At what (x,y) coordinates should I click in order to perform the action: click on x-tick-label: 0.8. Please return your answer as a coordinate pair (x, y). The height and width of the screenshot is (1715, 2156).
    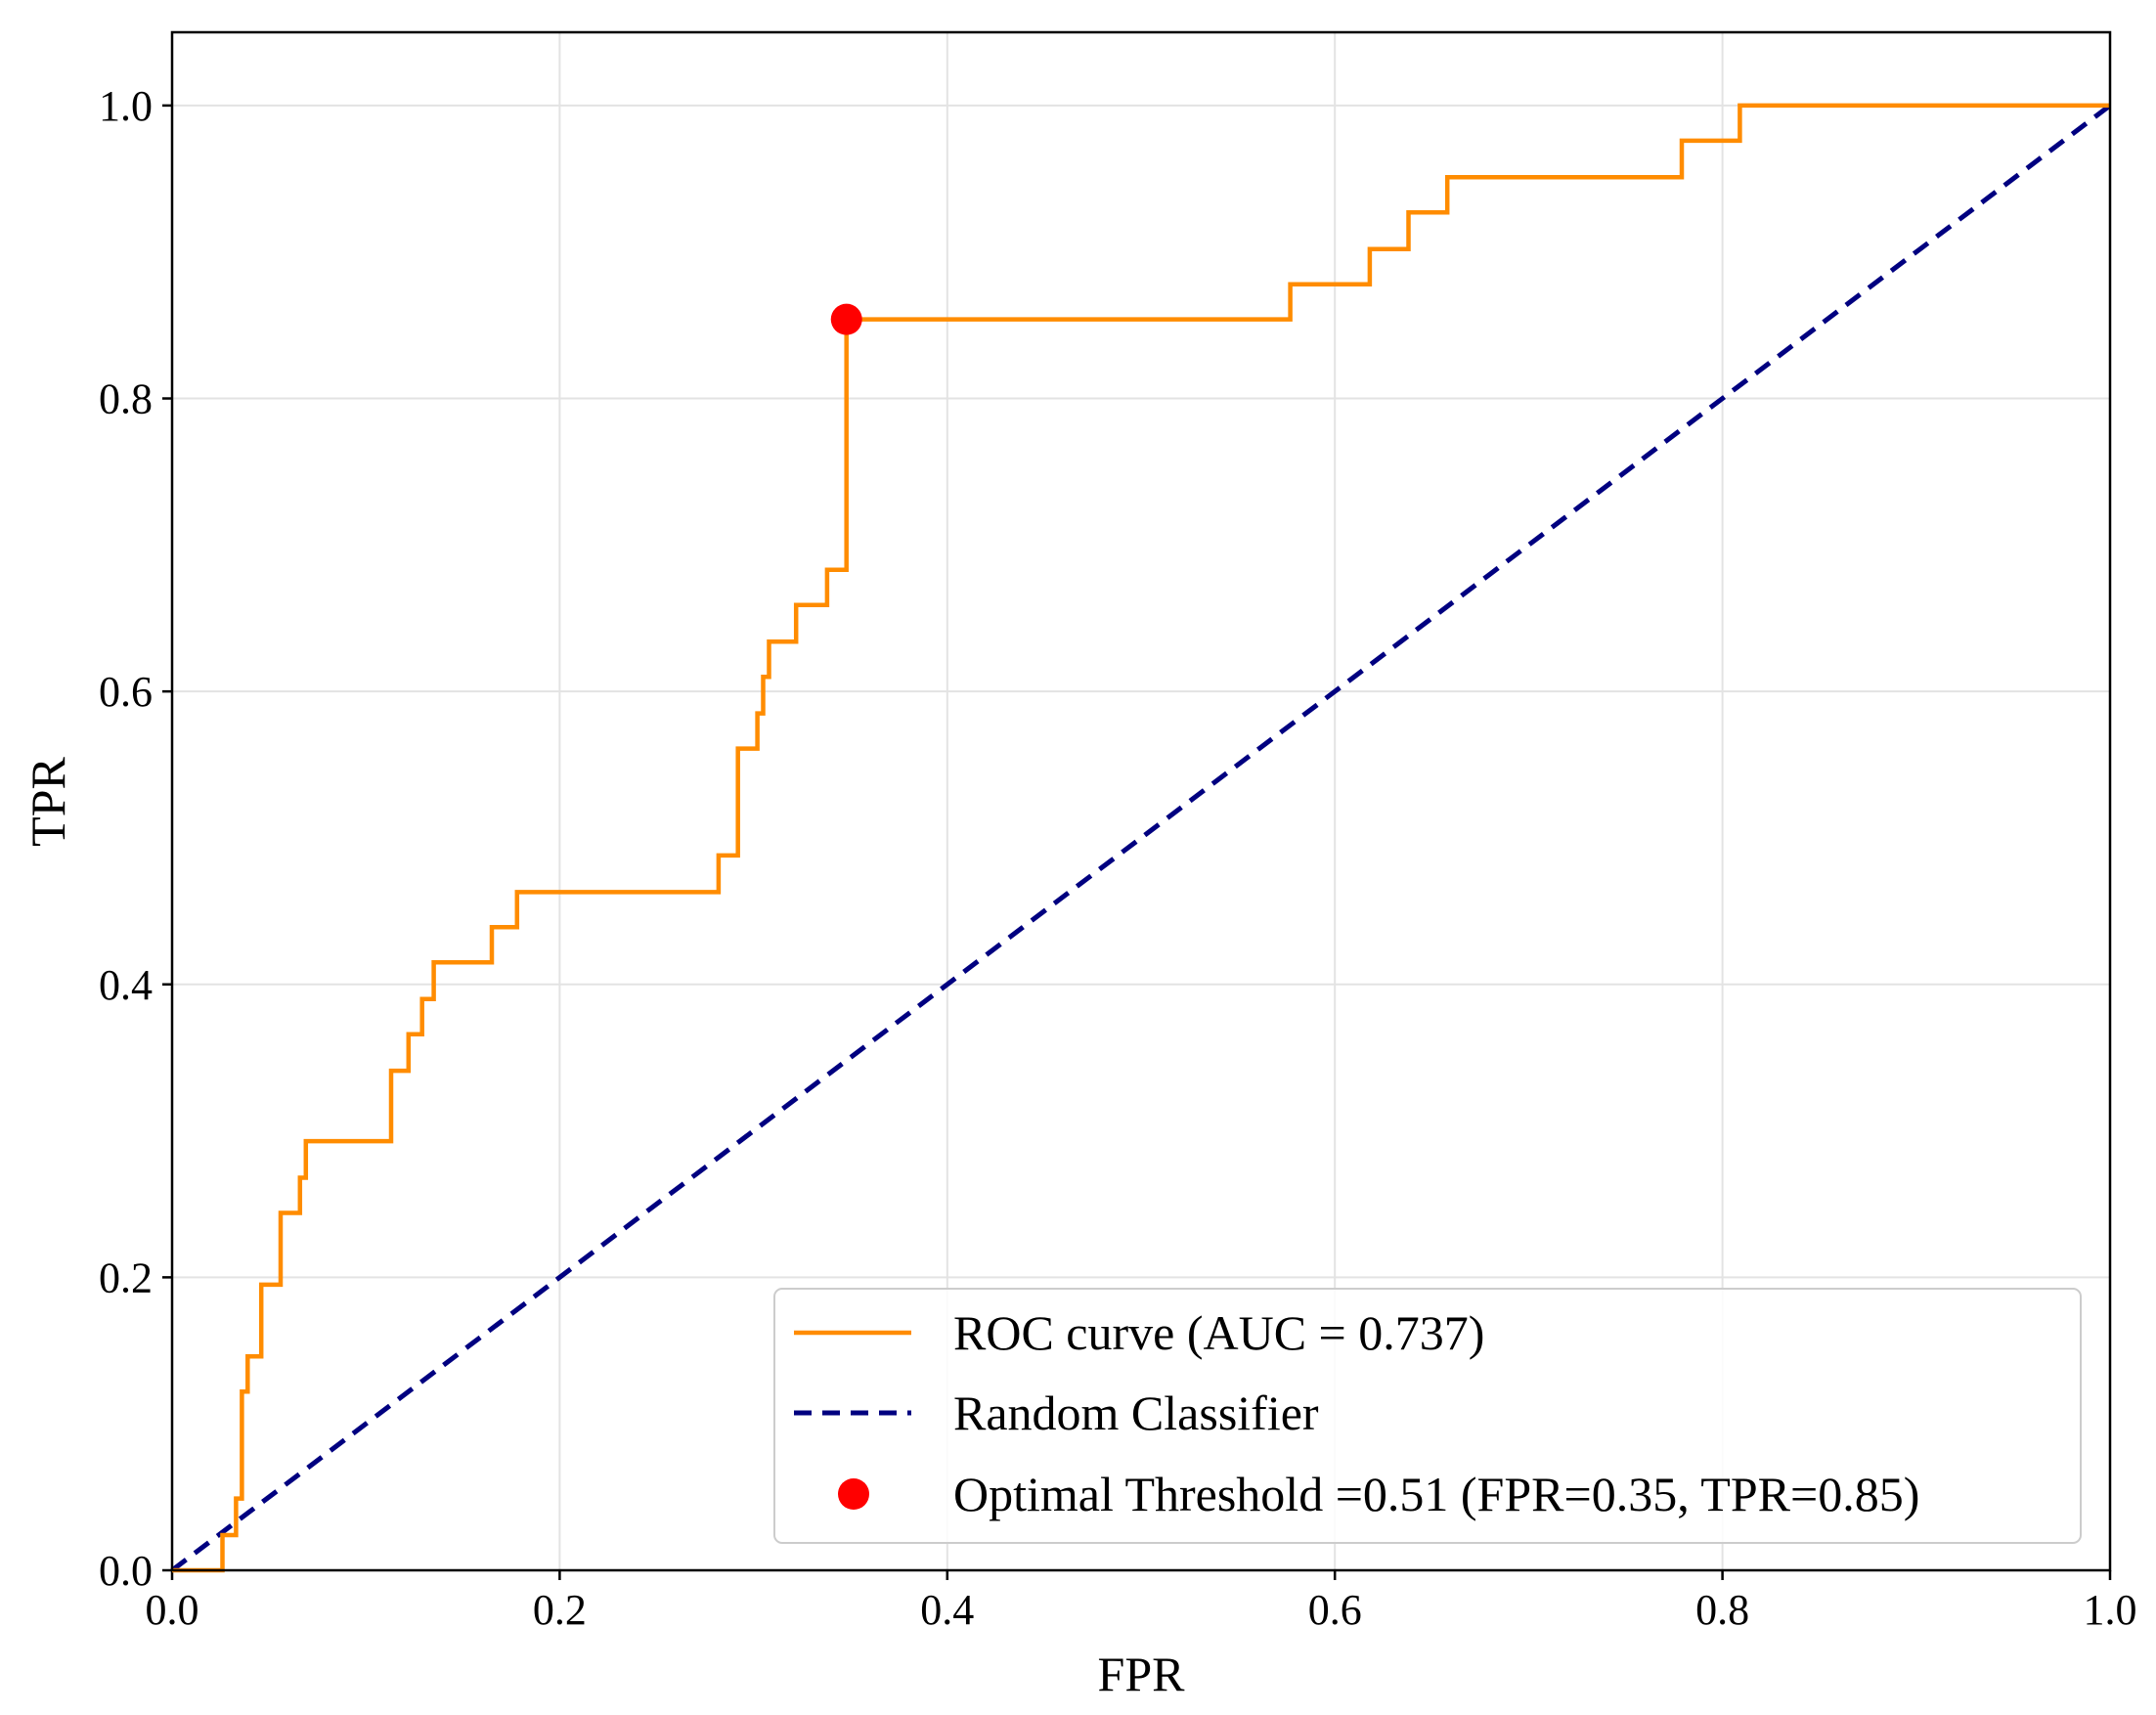
    Looking at the image, I should click on (1722, 1610).